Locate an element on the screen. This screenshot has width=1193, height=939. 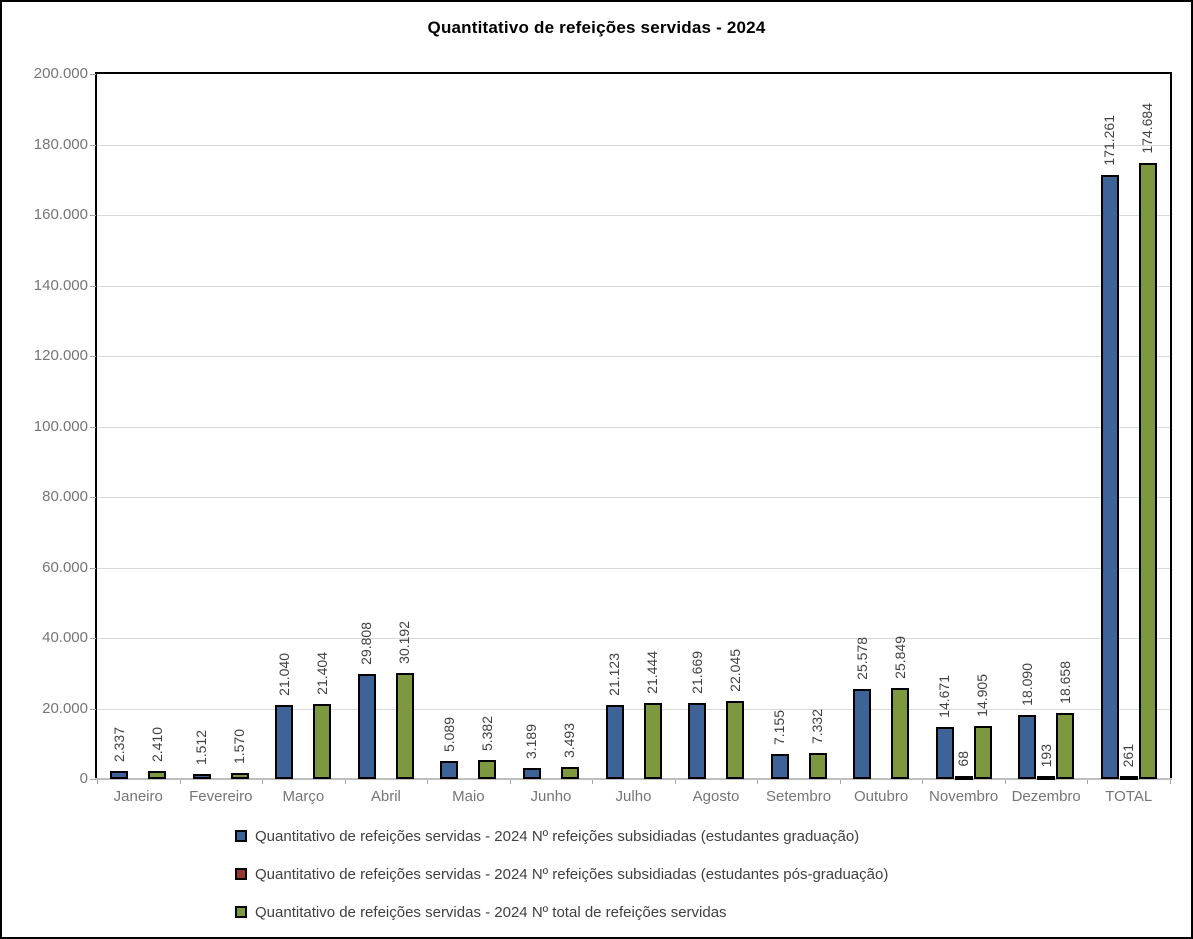
y-axis-label: 0 is located at coordinates (83, 778).